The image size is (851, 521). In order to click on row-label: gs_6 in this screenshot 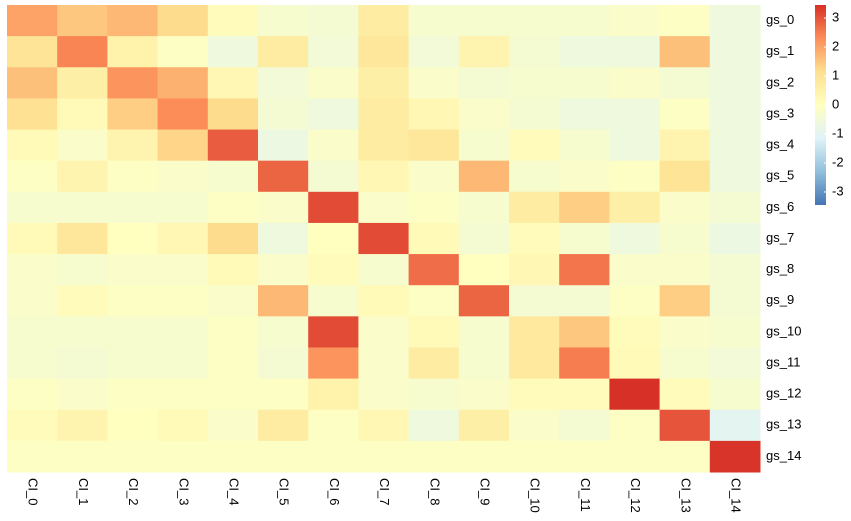, I will do `click(780, 206)`.